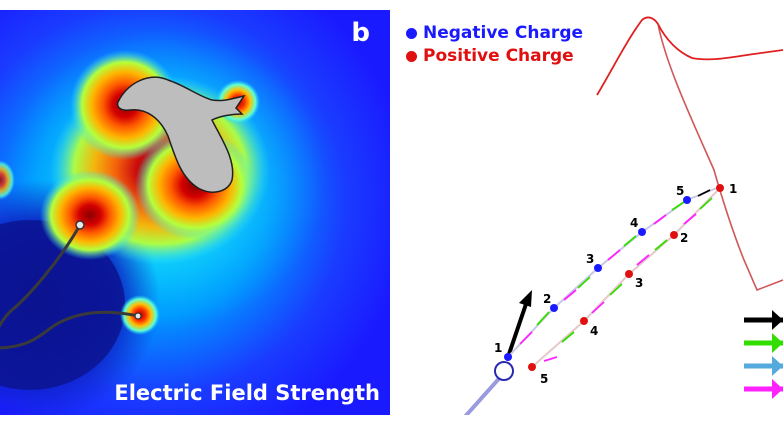 The width and height of the screenshot is (783, 431). I want to click on positive-label-5: 5, so click(544, 379).